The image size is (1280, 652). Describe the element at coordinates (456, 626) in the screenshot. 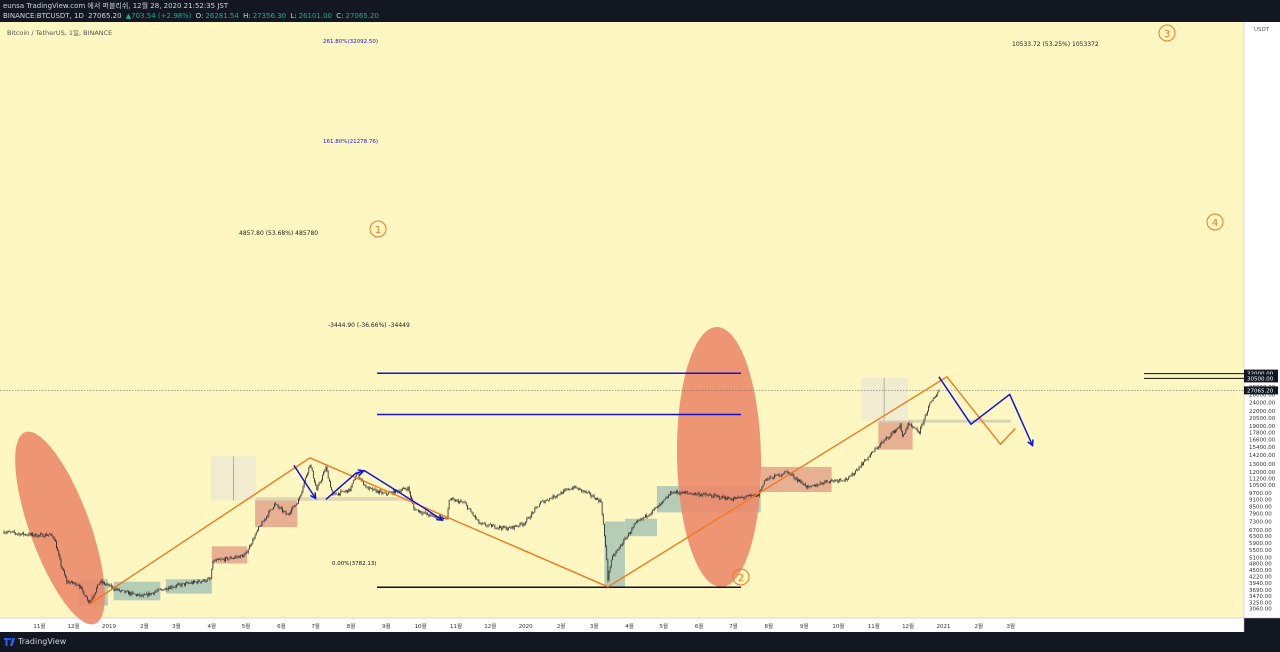

I see `time-tick-label: 11월` at that location.